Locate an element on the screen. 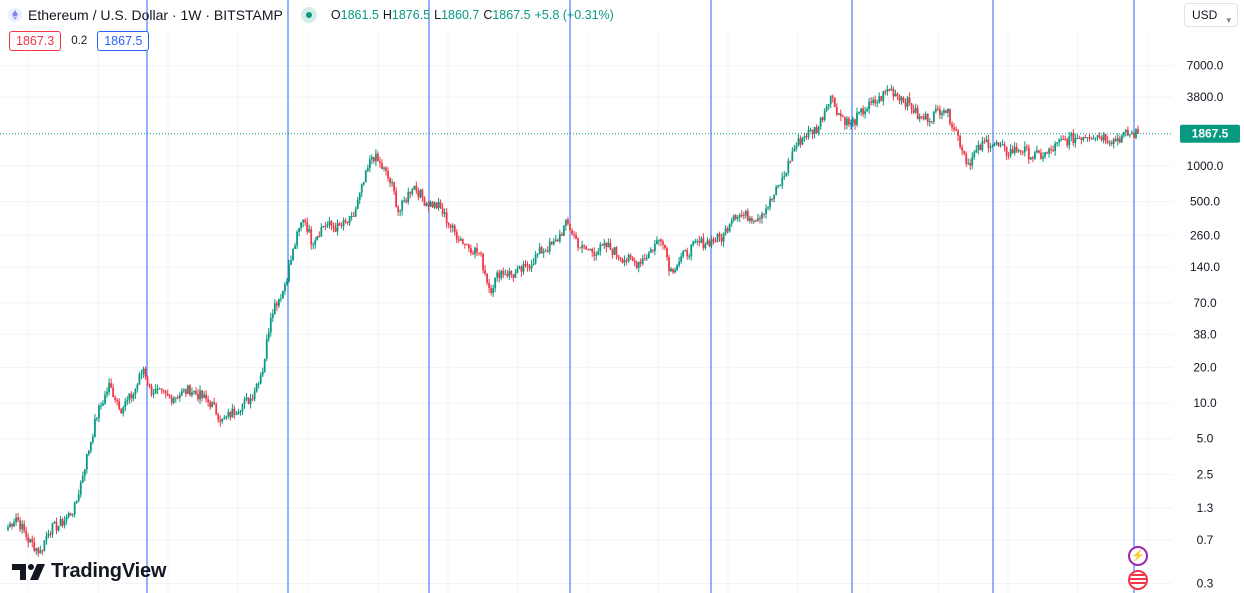 The width and height of the screenshot is (1244, 593). price-tick-11: 2.5 is located at coordinates (1205, 474).